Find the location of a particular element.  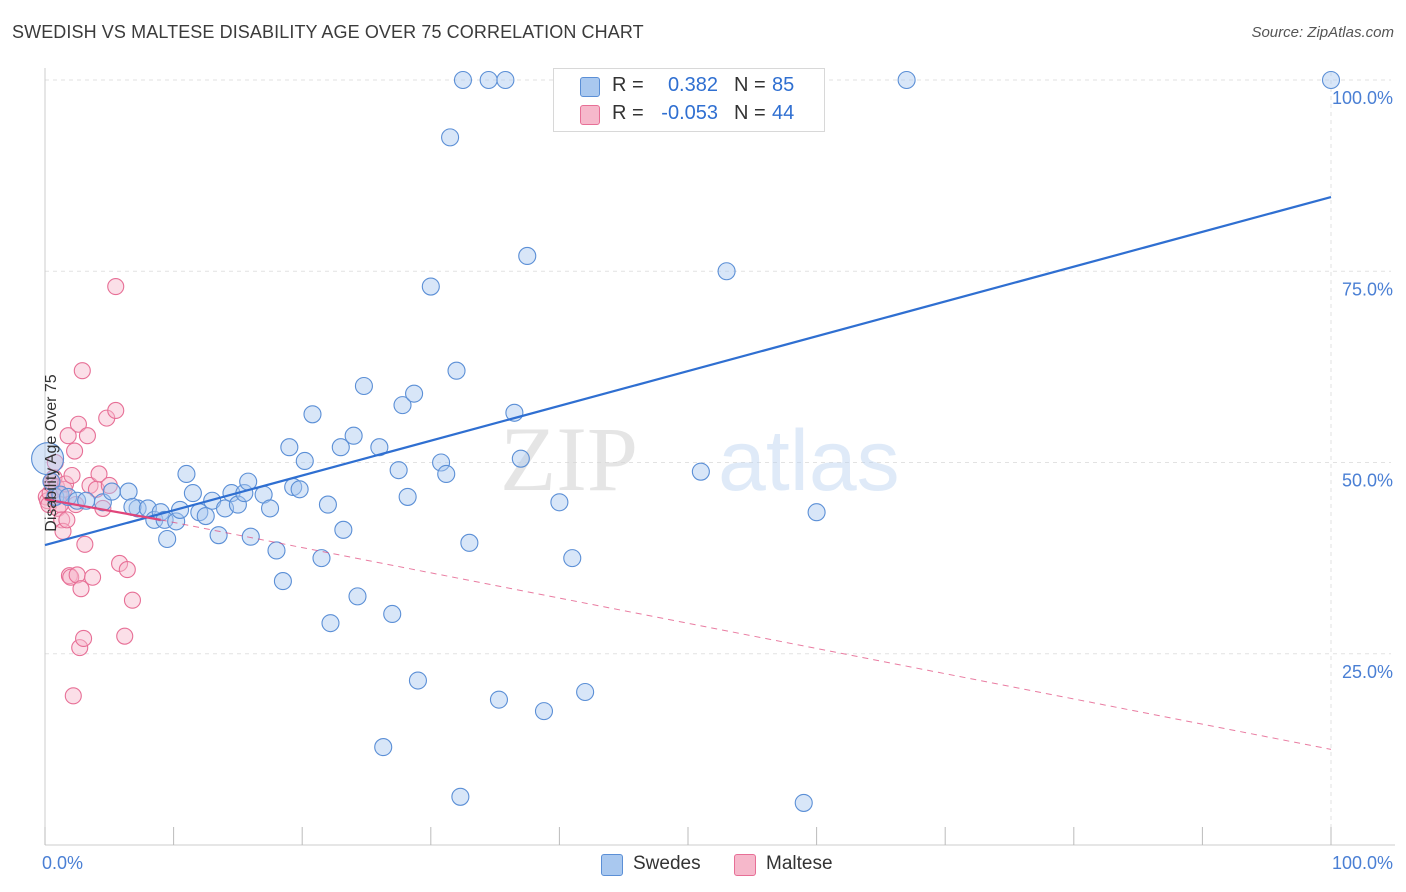

series-legend: Swedes Maltese is located at coordinates (703, 865).